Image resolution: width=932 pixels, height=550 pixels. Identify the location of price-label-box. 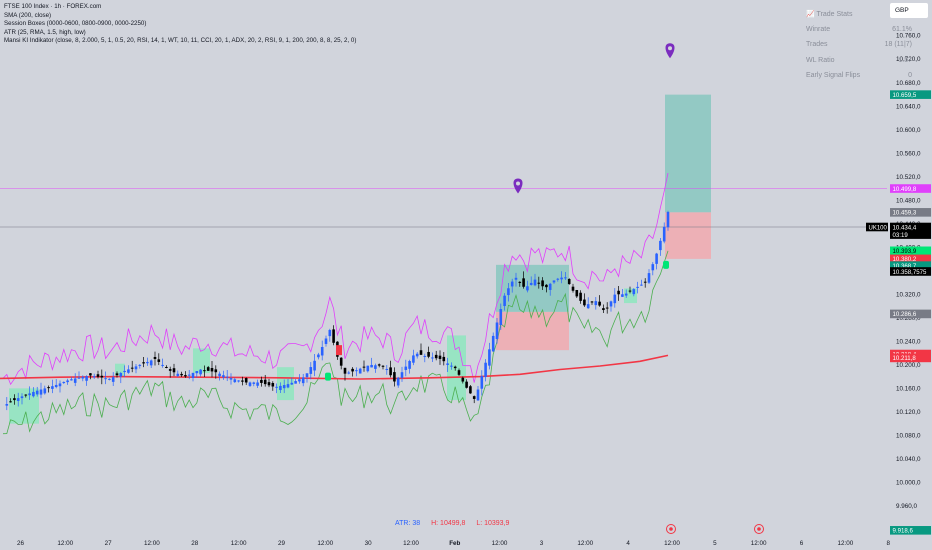
(910, 234).